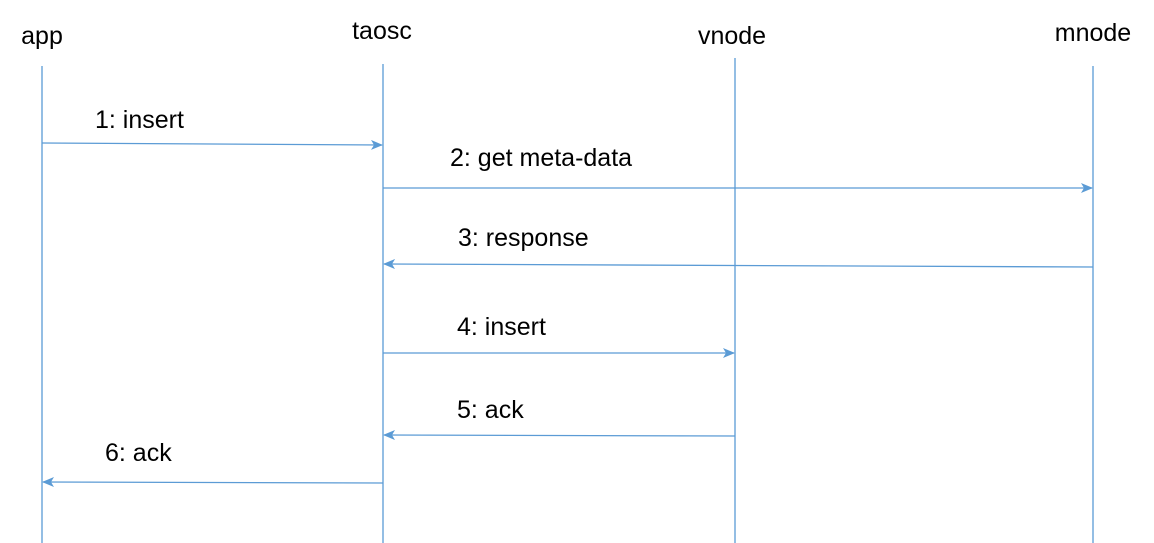 The width and height of the screenshot is (1154, 543). What do you see at coordinates (501, 327) in the screenshot?
I see `message-label-4: 4: insert` at bounding box center [501, 327].